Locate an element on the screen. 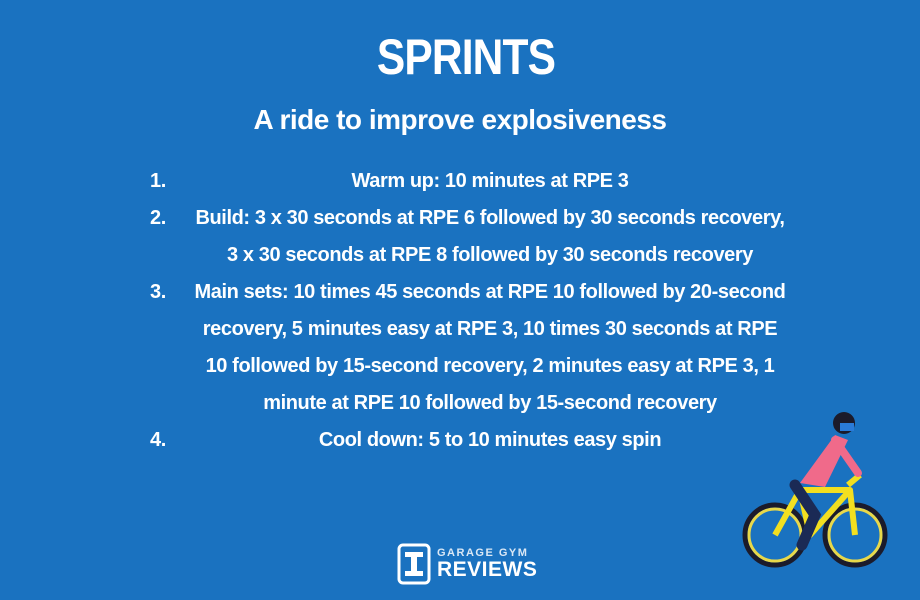 This screenshot has width=920, height=600. logo-text: GARAGE GYM REVIEWS is located at coordinates (487, 564).